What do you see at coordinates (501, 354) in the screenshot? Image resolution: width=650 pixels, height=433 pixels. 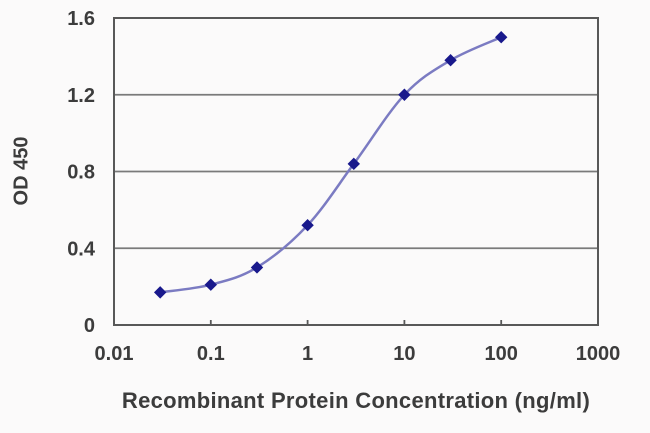 I see `x-tick-label: 100` at bounding box center [501, 354].